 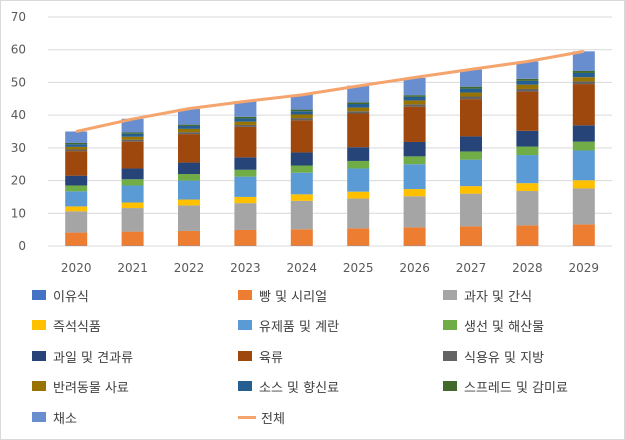 I want to click on x-tick-label: 2022, so click(x=189, y=268).